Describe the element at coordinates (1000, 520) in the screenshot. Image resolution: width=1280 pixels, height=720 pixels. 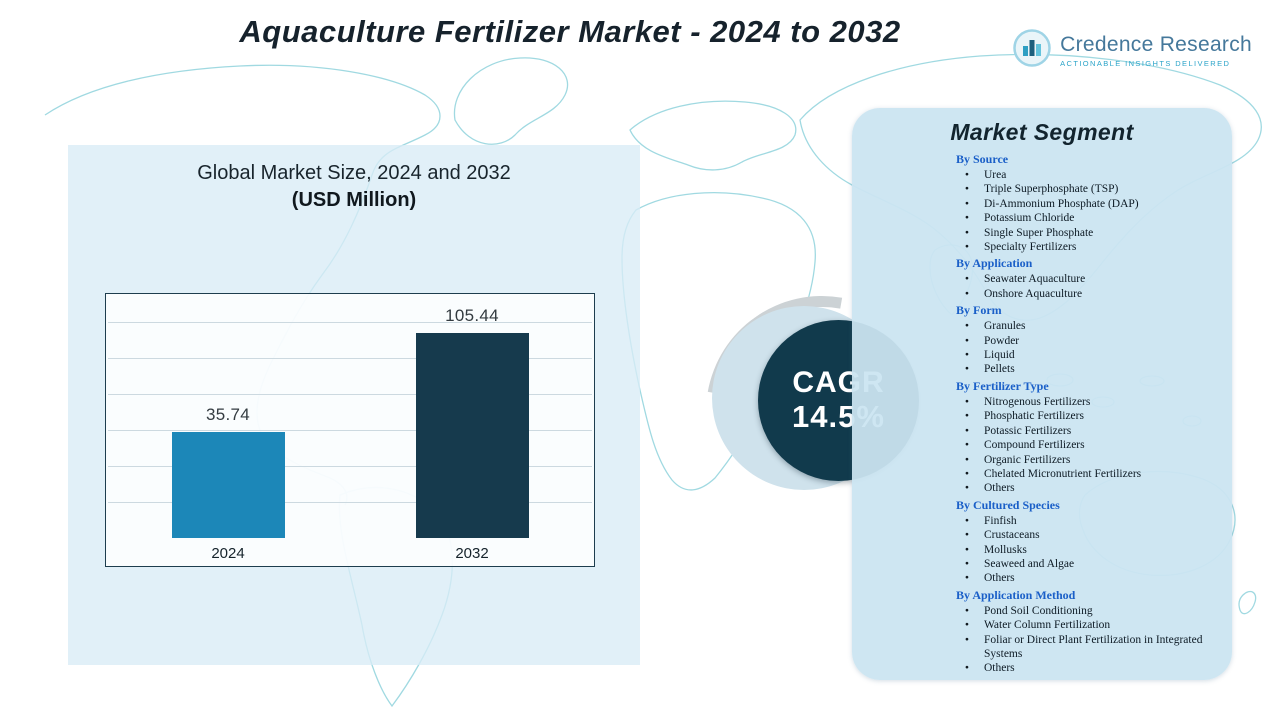
I see `segment-item-label: Finfish` at that location.